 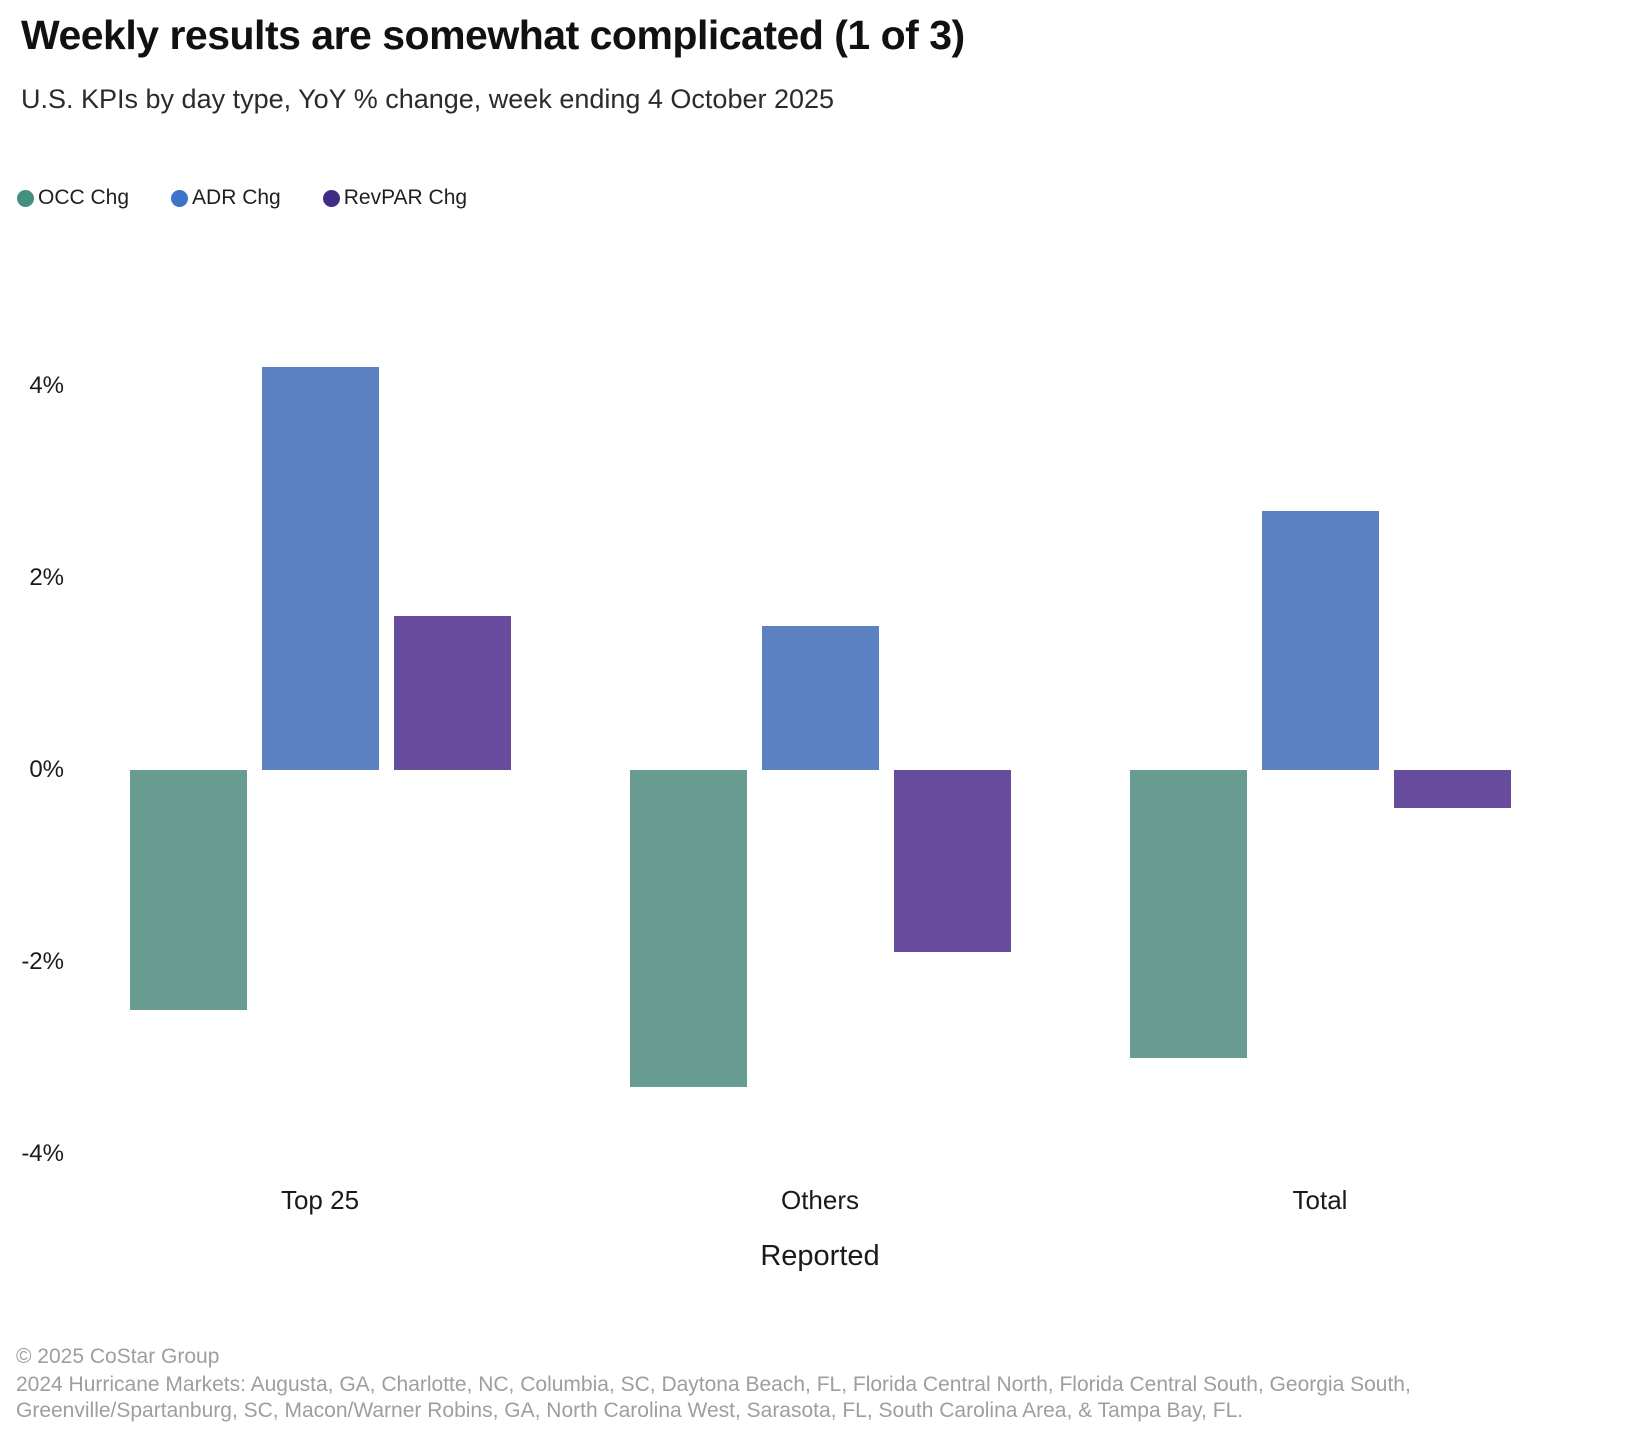 I want to click on legend-item-label: OCC Chg, so click(x=84, y=197).